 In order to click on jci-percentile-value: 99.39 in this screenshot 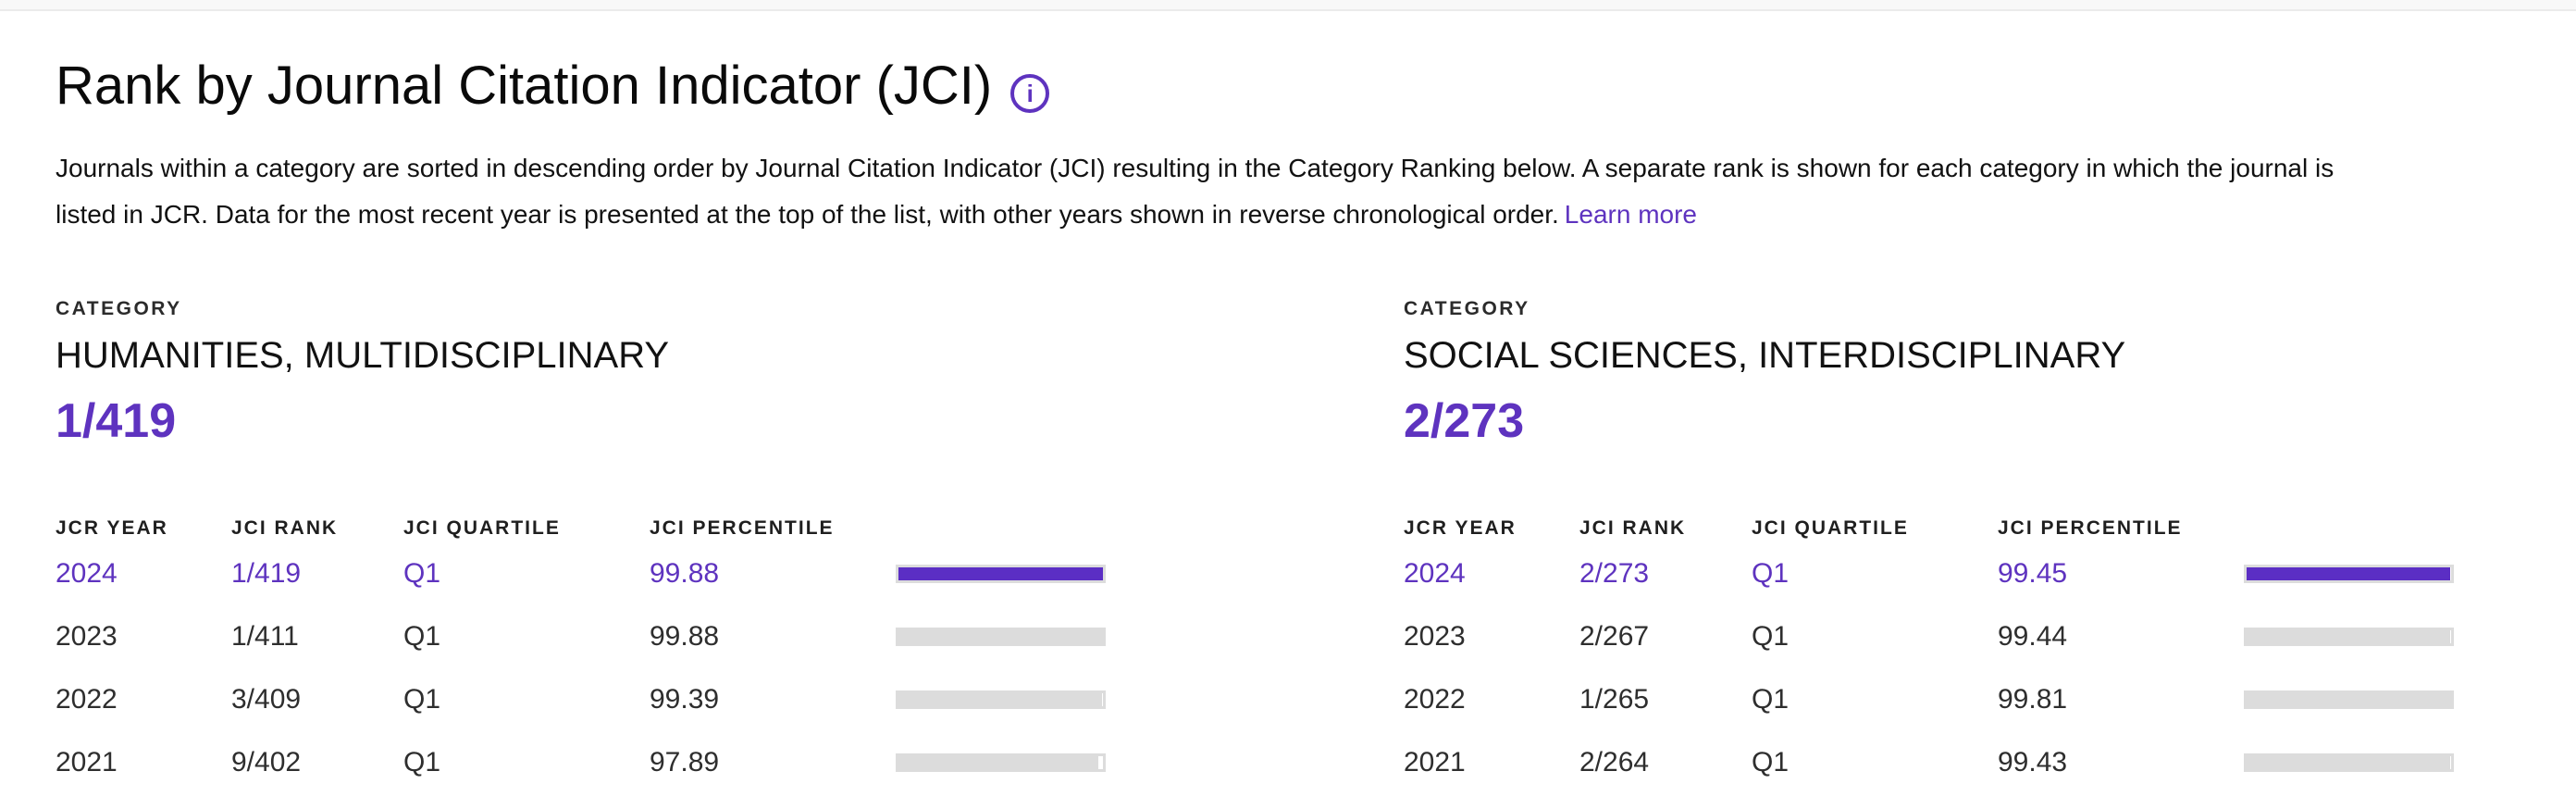, I will do `click(685, 699)`.